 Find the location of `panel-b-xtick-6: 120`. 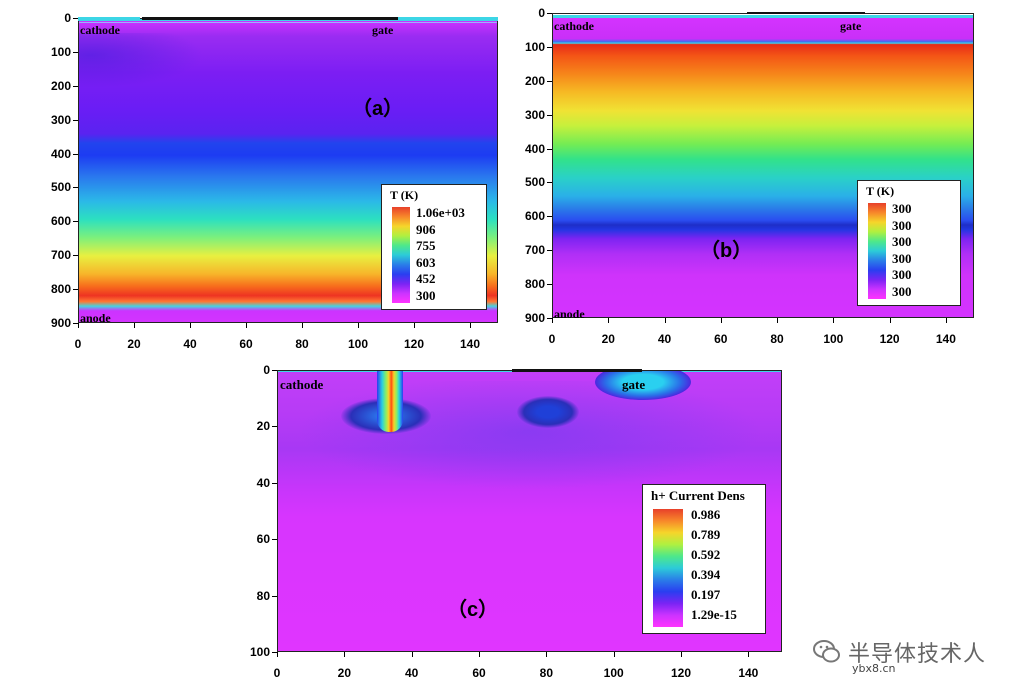

panel-b-xtick-6: 120 is located at coordinates (889, 339).